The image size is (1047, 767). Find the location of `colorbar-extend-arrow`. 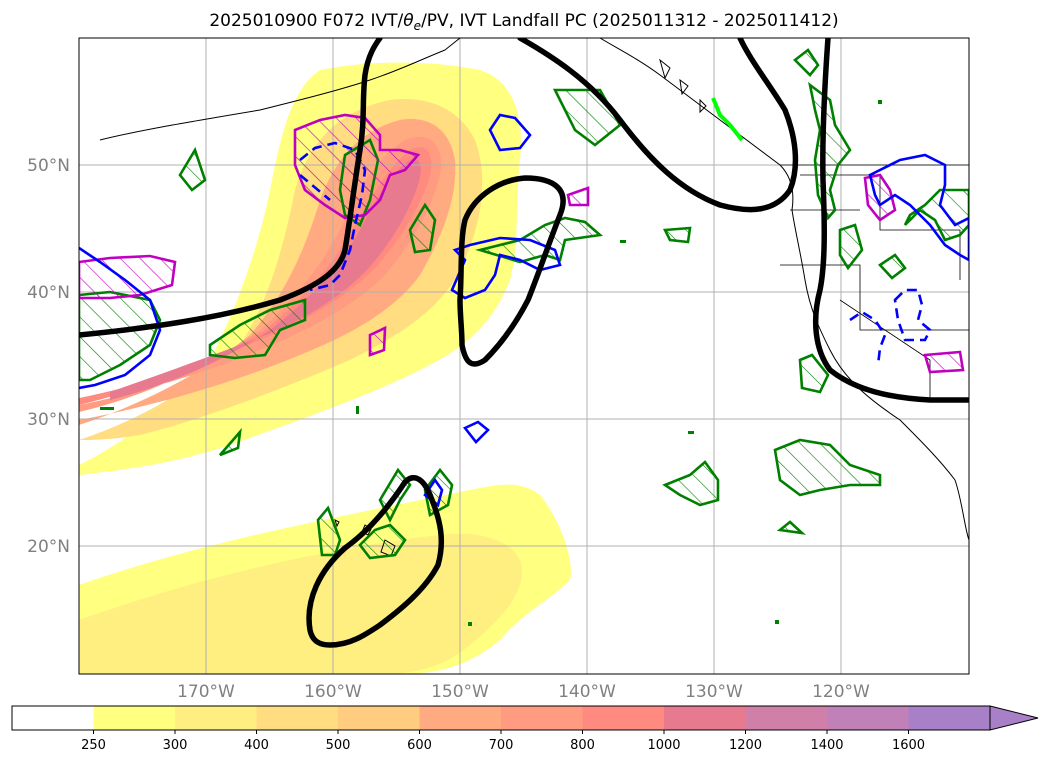

colorbar-extend-arrow is located at coordinates (1014, 718).